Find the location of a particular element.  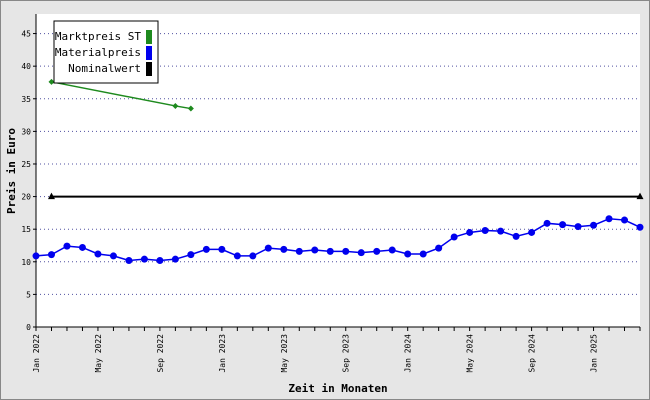

y-axis-label: Preis in Euro is located at coordinates (11, 171).